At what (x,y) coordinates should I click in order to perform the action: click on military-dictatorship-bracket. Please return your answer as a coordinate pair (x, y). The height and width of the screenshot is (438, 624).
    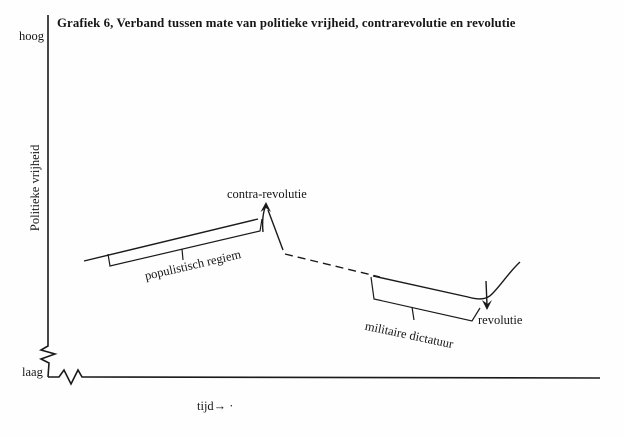
    Looking at the image, I should click on (425, 299).